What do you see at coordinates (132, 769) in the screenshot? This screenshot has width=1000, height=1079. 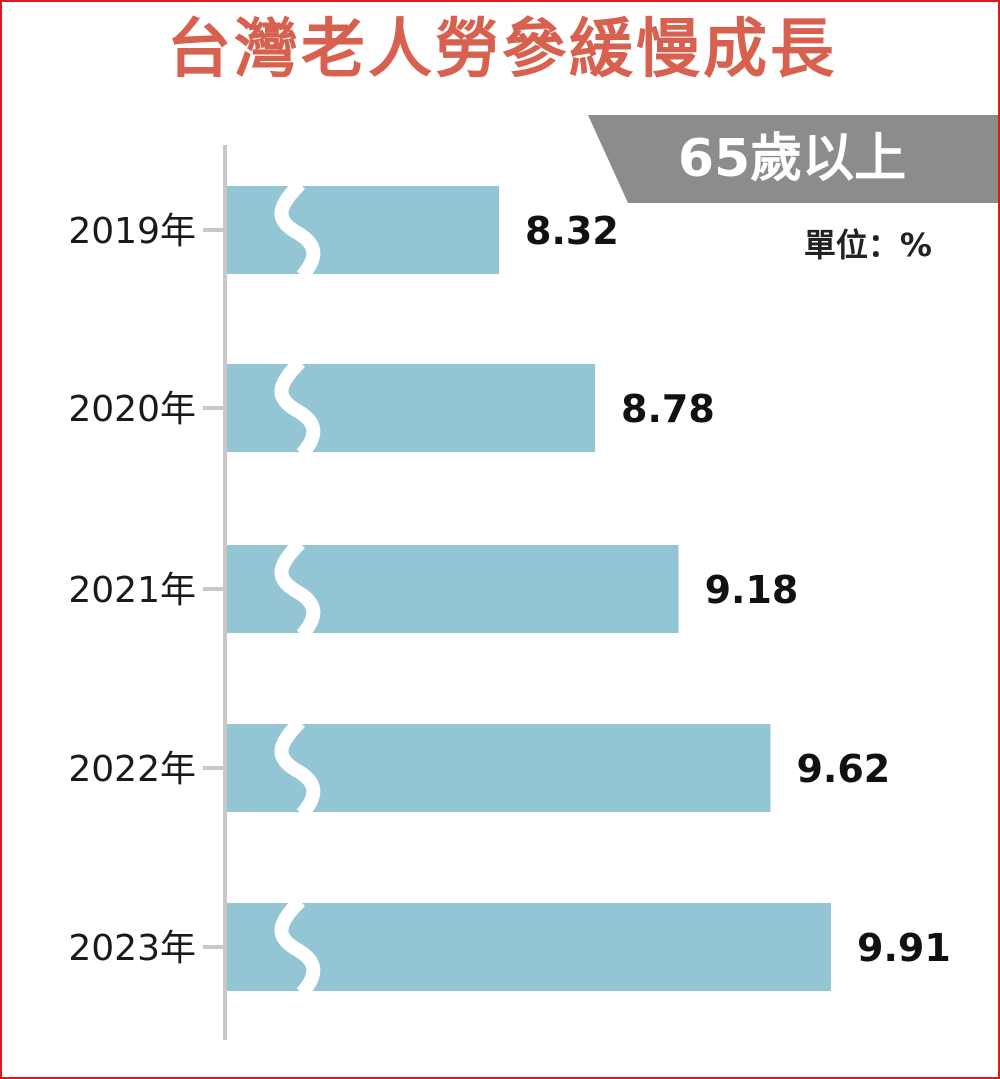 I see `y-tick-label: 2022年` at bounding box center [132, 769].